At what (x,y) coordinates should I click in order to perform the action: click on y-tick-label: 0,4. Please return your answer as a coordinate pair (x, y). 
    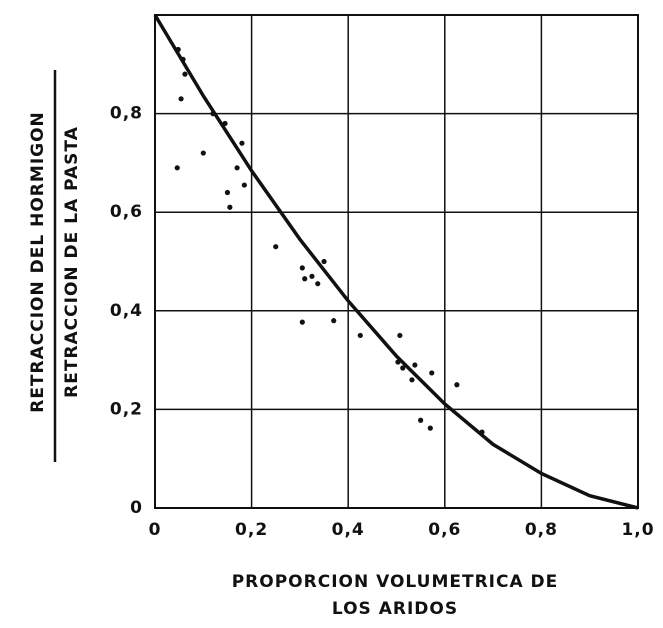
    Looking at the image, I should click on (126, 311).